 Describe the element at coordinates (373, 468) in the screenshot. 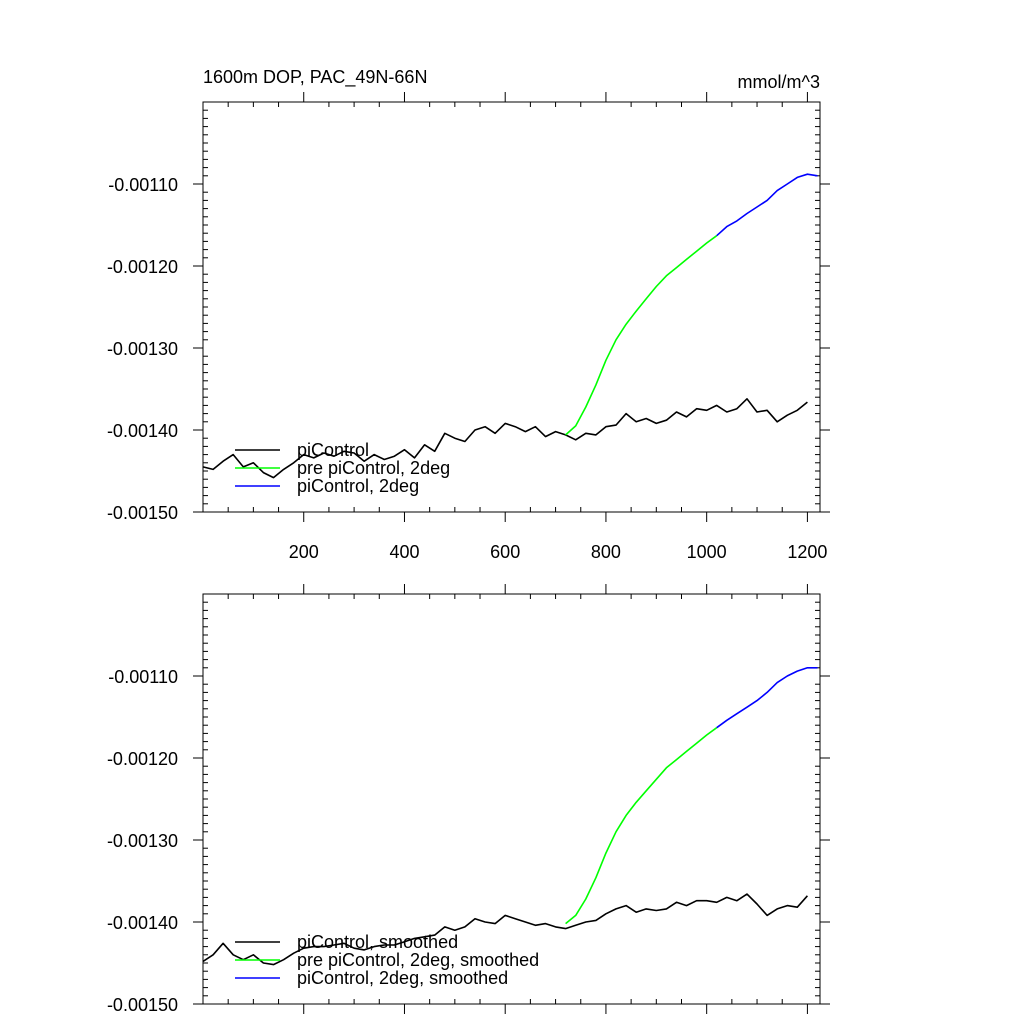

I see `legend-label: pre piControl, 2deg` at that location.